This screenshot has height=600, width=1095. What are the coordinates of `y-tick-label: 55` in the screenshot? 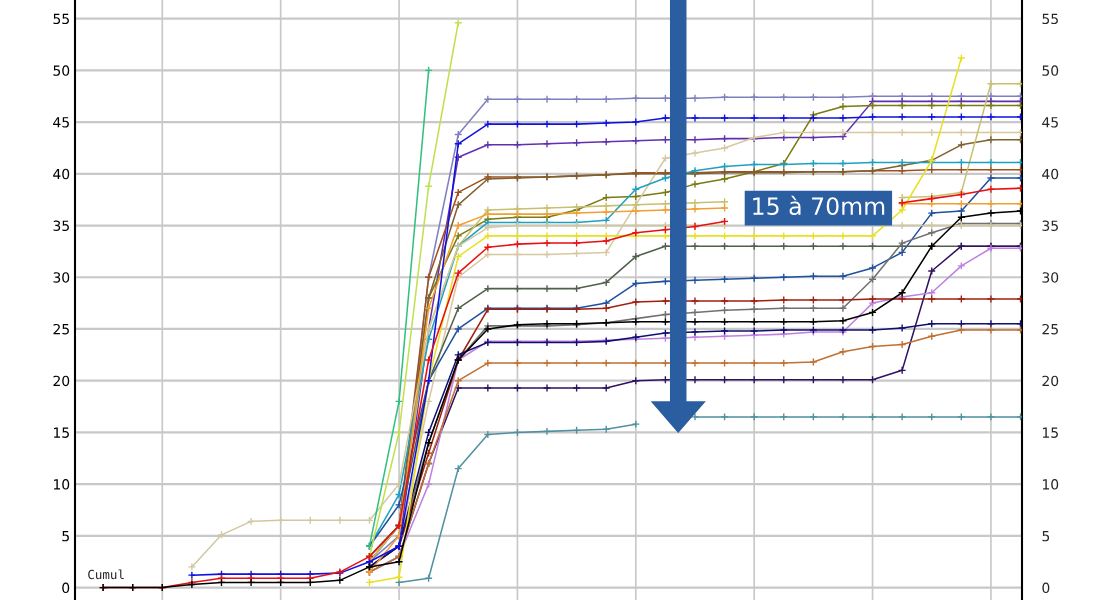 It's located at (61, 19).